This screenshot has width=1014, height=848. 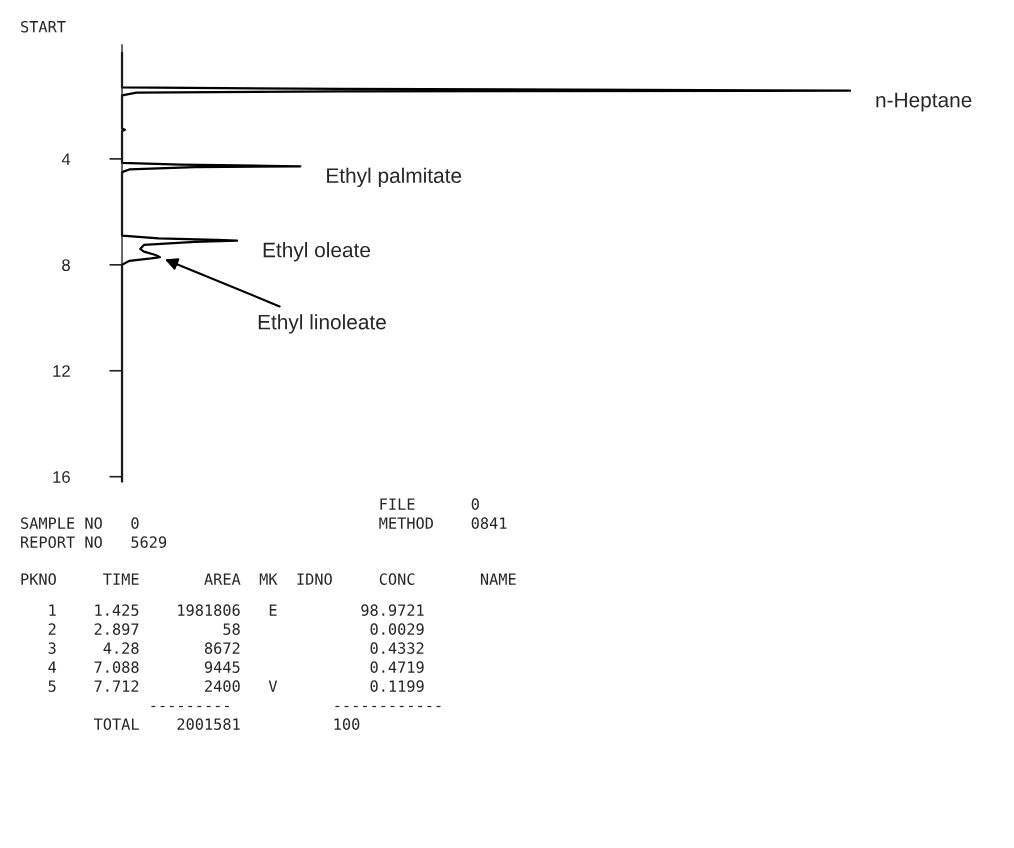 What do you see at coordinates (226, 724) in the screenshot?
I see `text: TOTAL 2001581 100` at bounding box center [226, 724].